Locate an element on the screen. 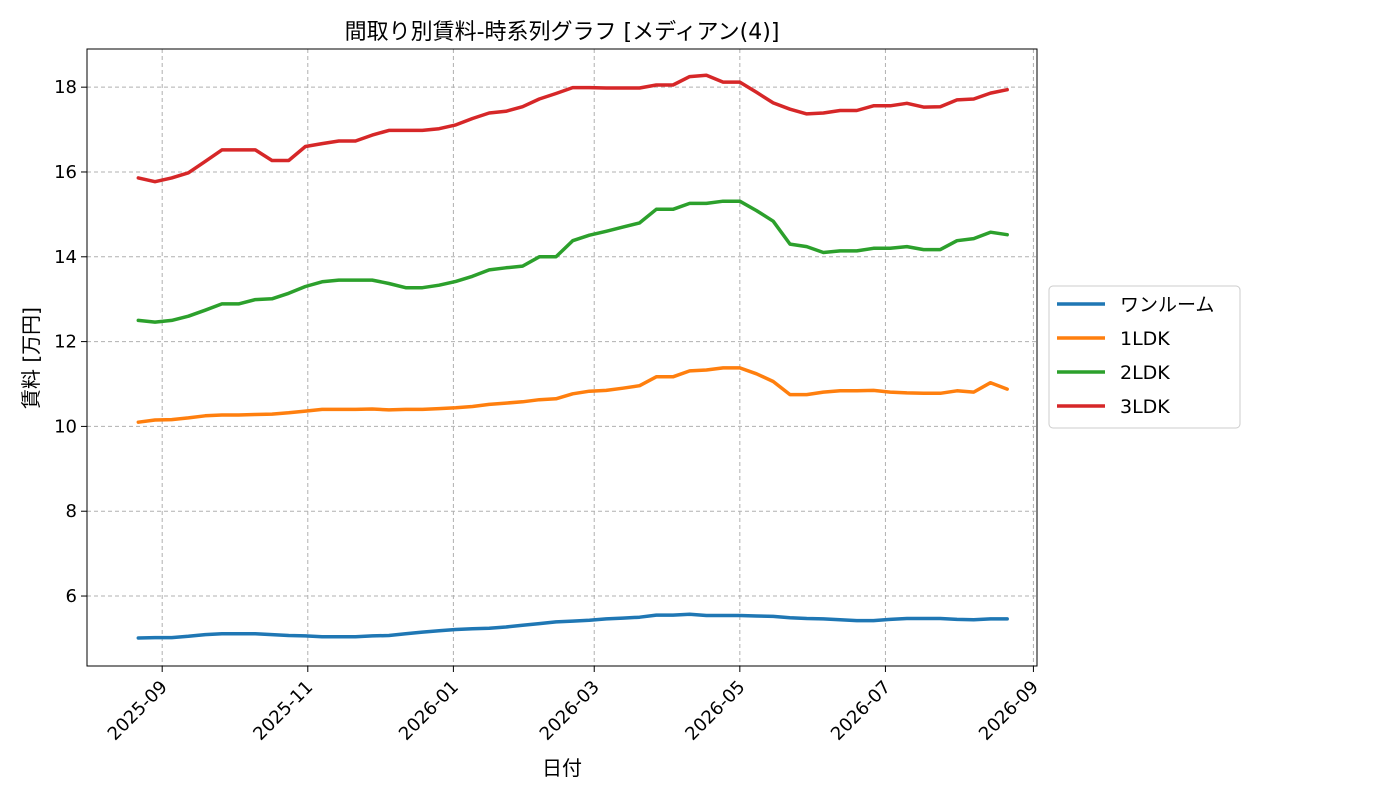  x-tick-label: 2026-05 is located at coordinates (715, 711).